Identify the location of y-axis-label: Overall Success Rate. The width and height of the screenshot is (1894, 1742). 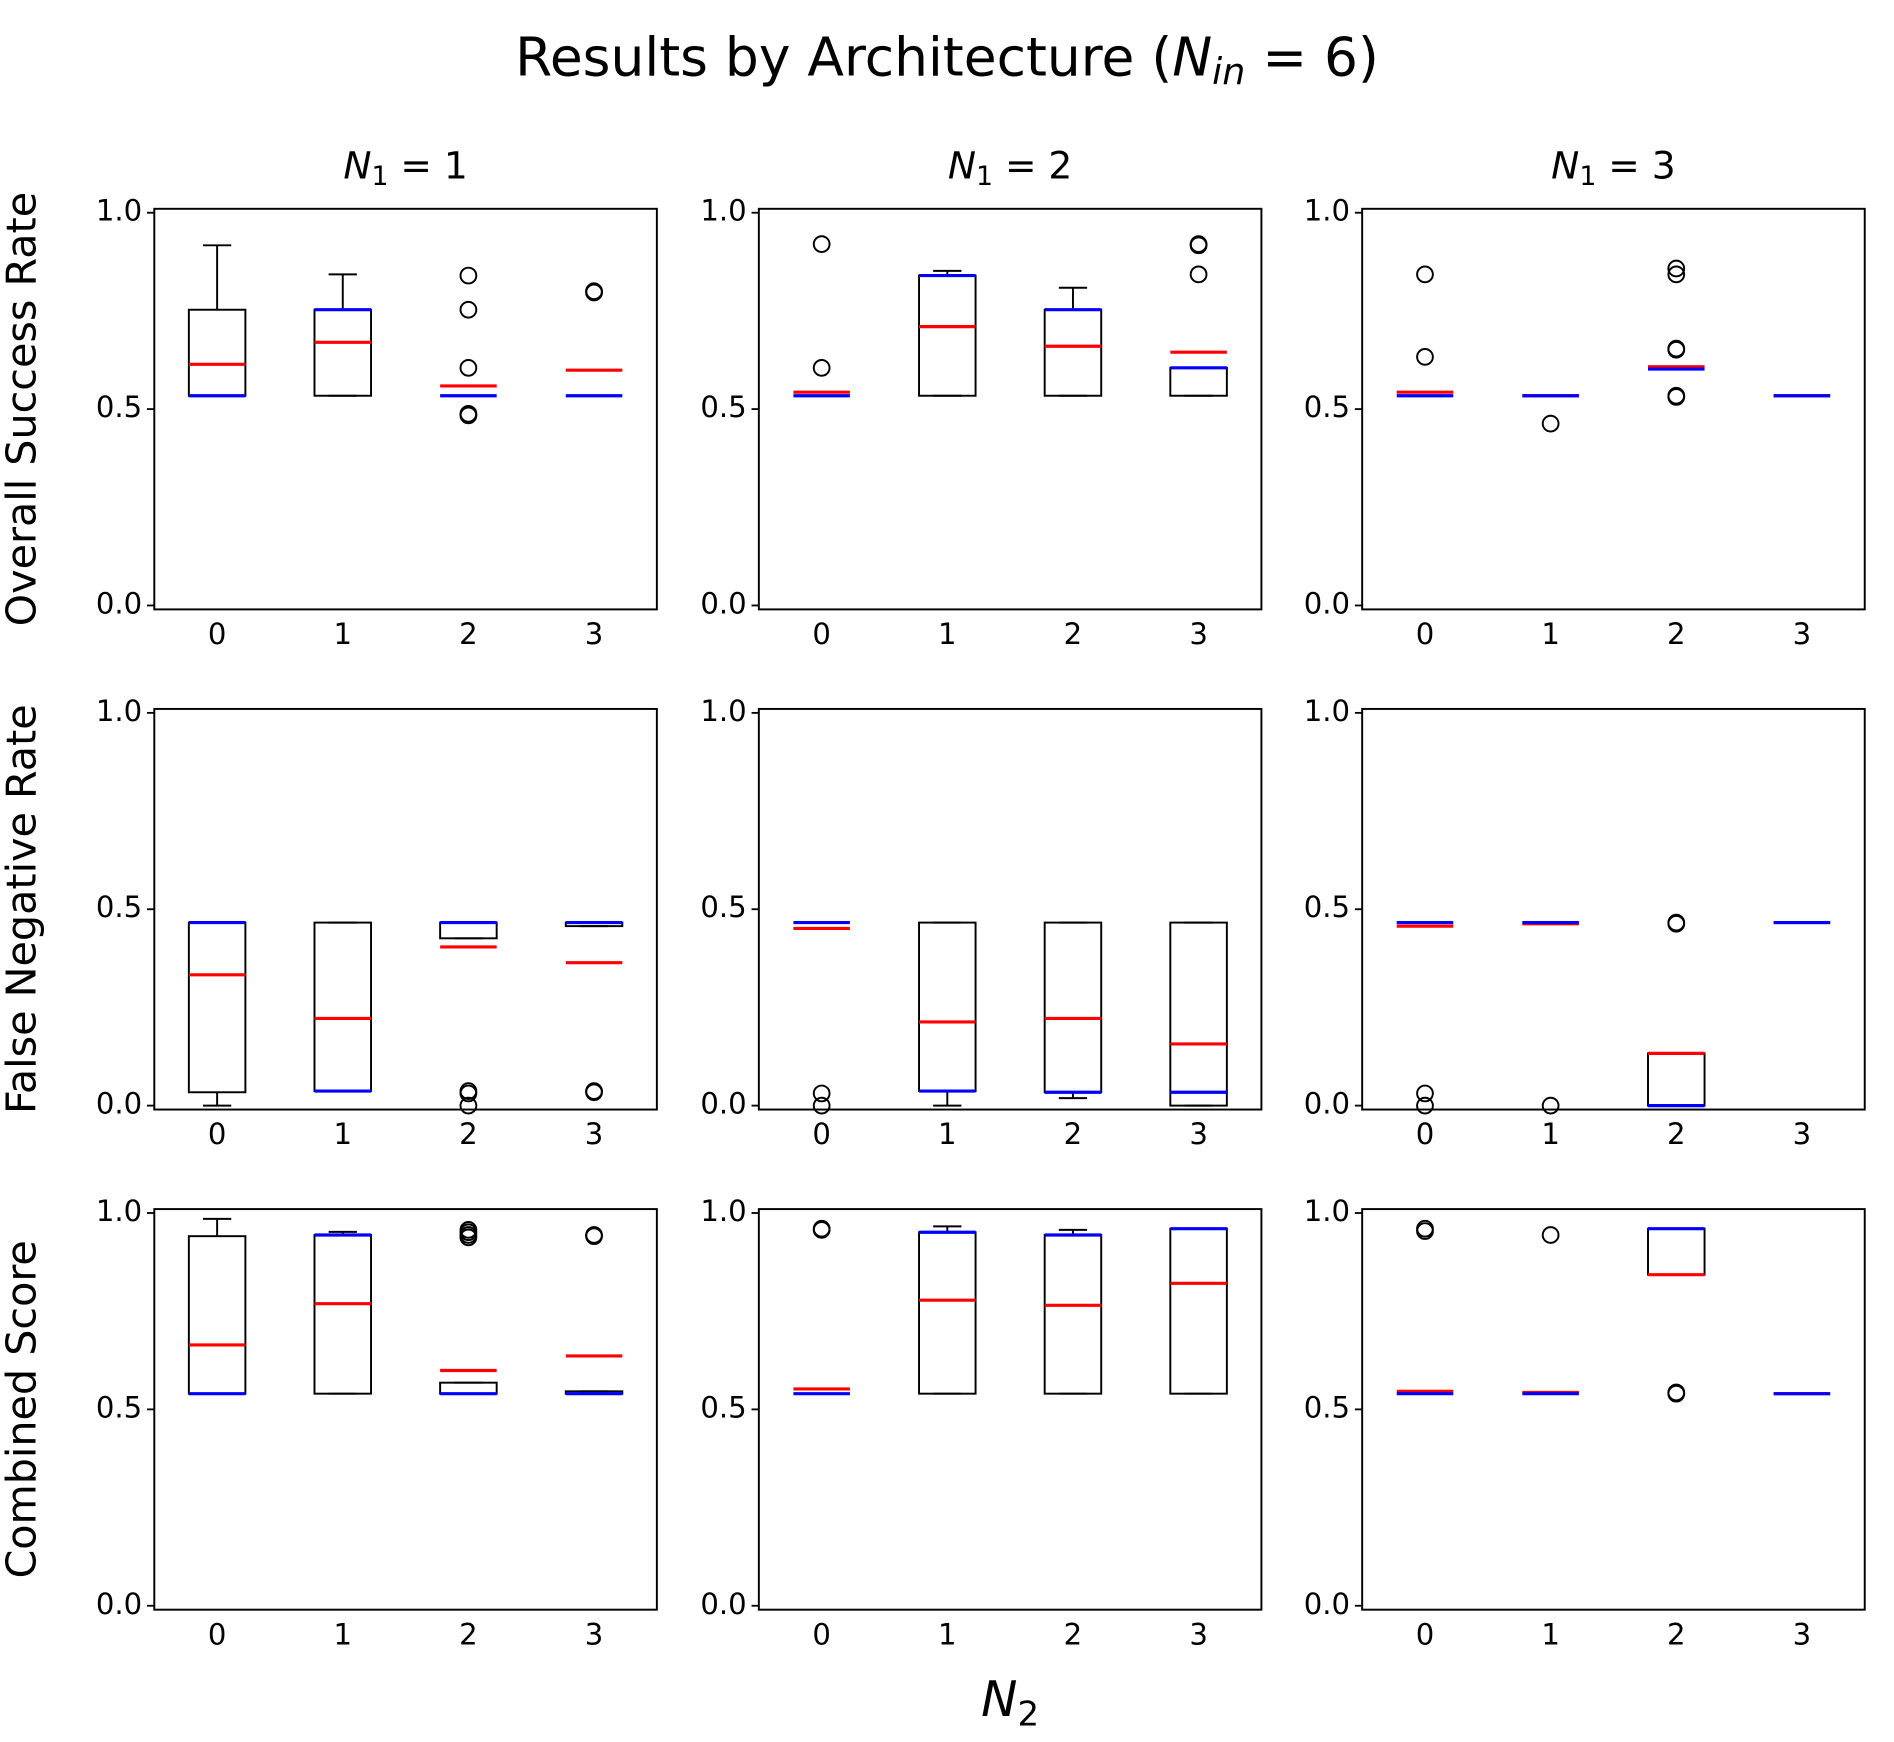
(22, 409).